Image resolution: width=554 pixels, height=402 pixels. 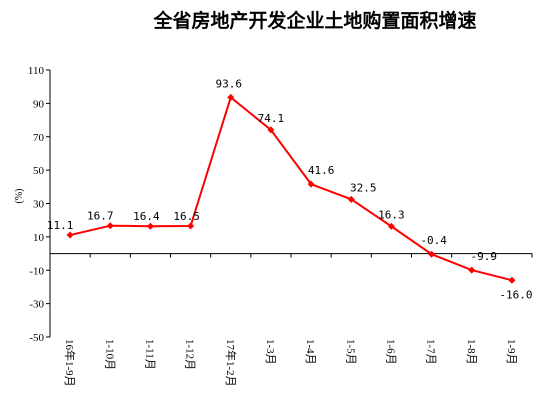 I want to click on data-label: -16.0, so click(x=515, y=294).